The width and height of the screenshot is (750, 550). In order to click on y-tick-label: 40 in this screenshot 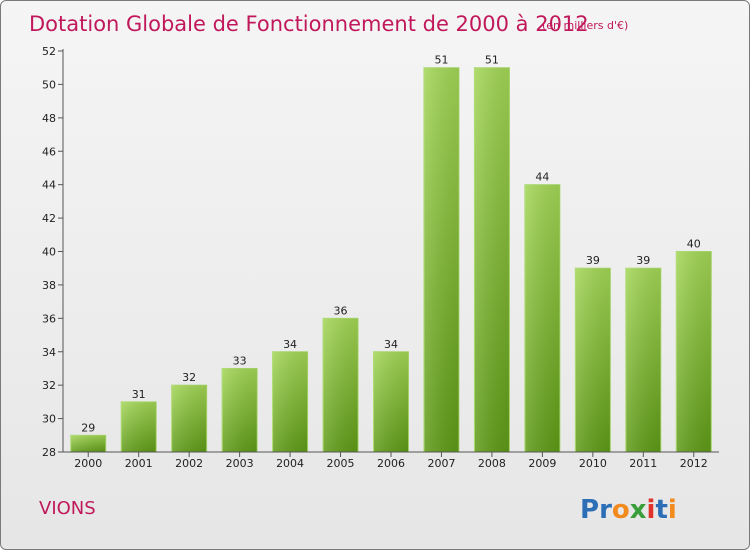, I will do `click(49, 252)`.